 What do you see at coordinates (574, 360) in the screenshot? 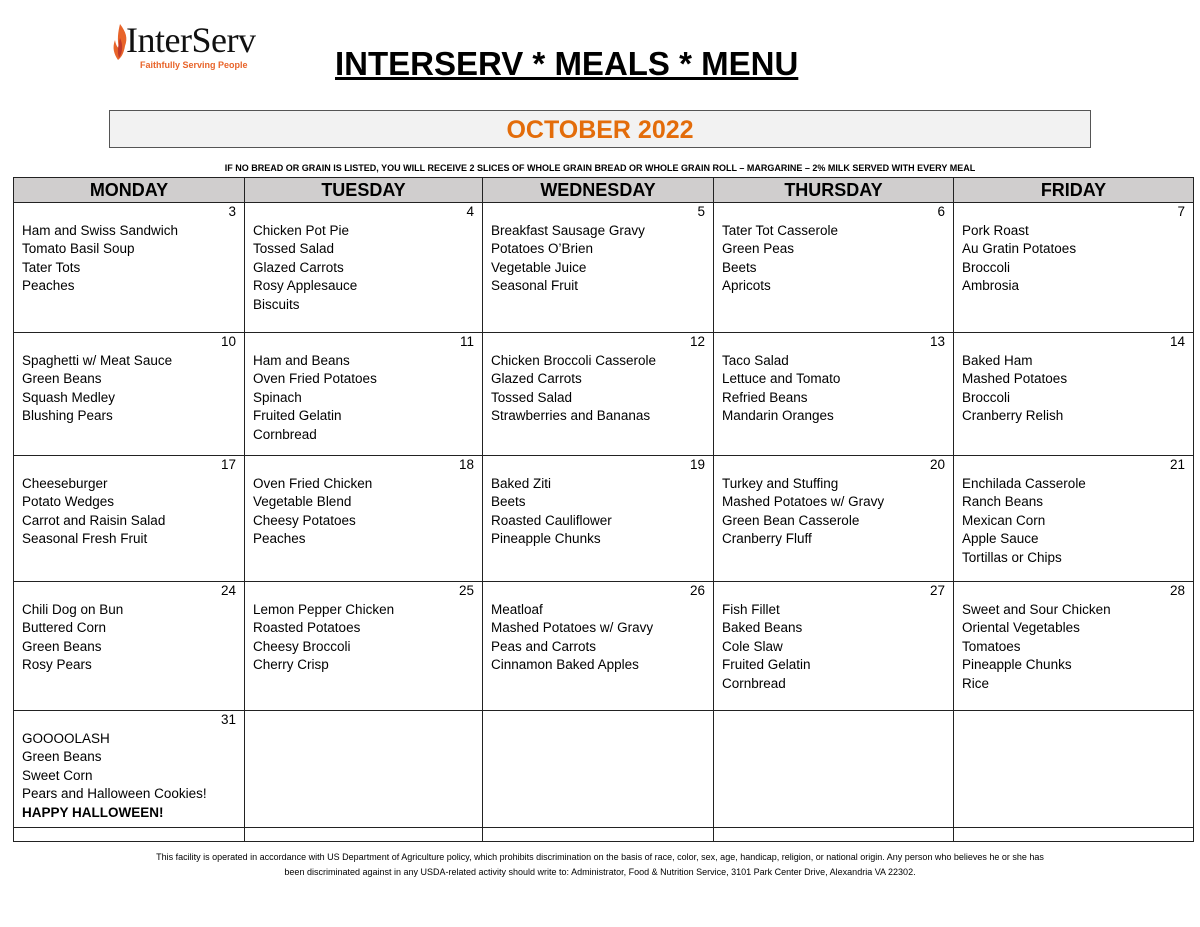
I see `menu-item: Chicken Broccoli Casserole` at bounding box center [574, 360].